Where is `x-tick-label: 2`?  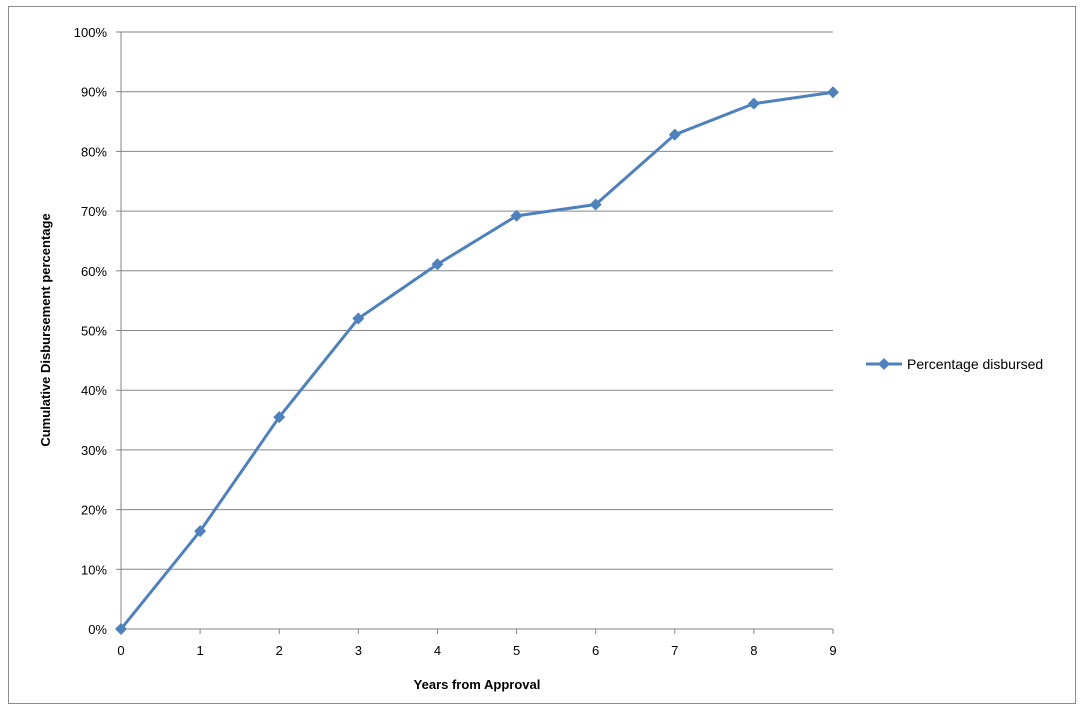 x-tick-label: 2 is located at coordinates (279, 650).